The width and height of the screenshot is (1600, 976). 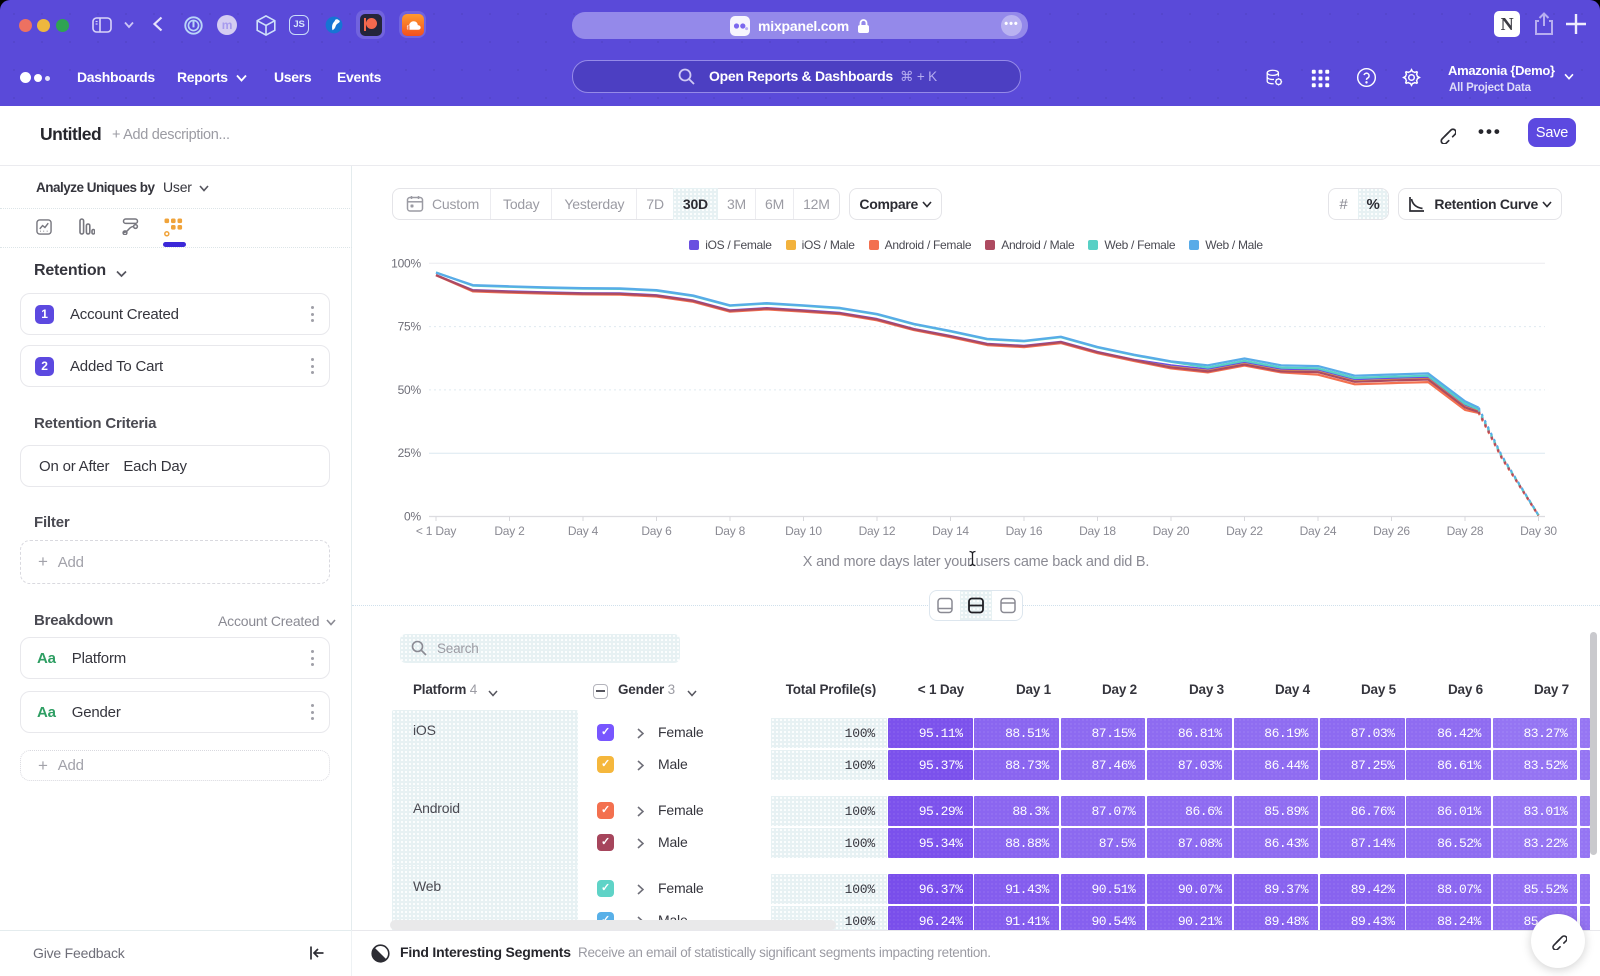 What do you see at coordinates (950, 531) in the screenshot?
I see `svg-text: Day 14` at bounding box center [950, 531].